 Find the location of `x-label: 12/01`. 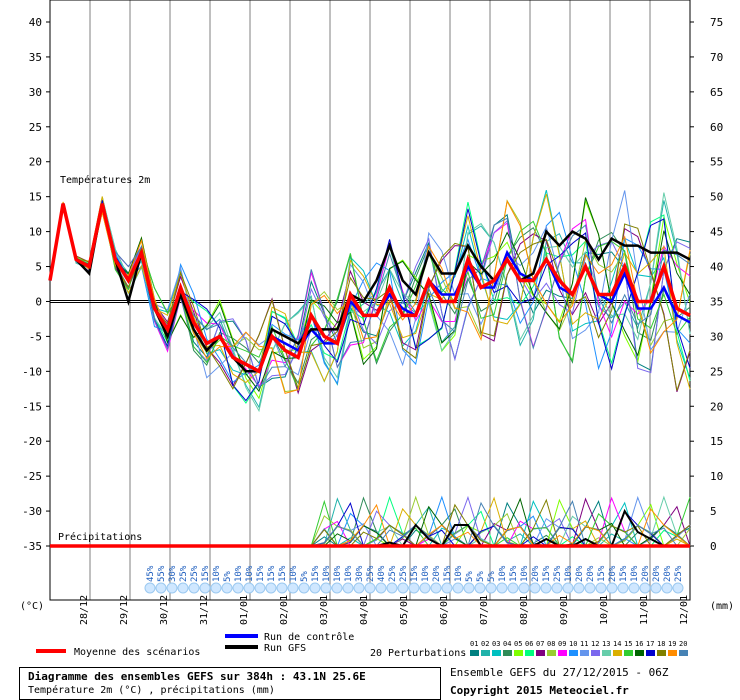

x-label: 12/01 is located at coordinates (684, 610).